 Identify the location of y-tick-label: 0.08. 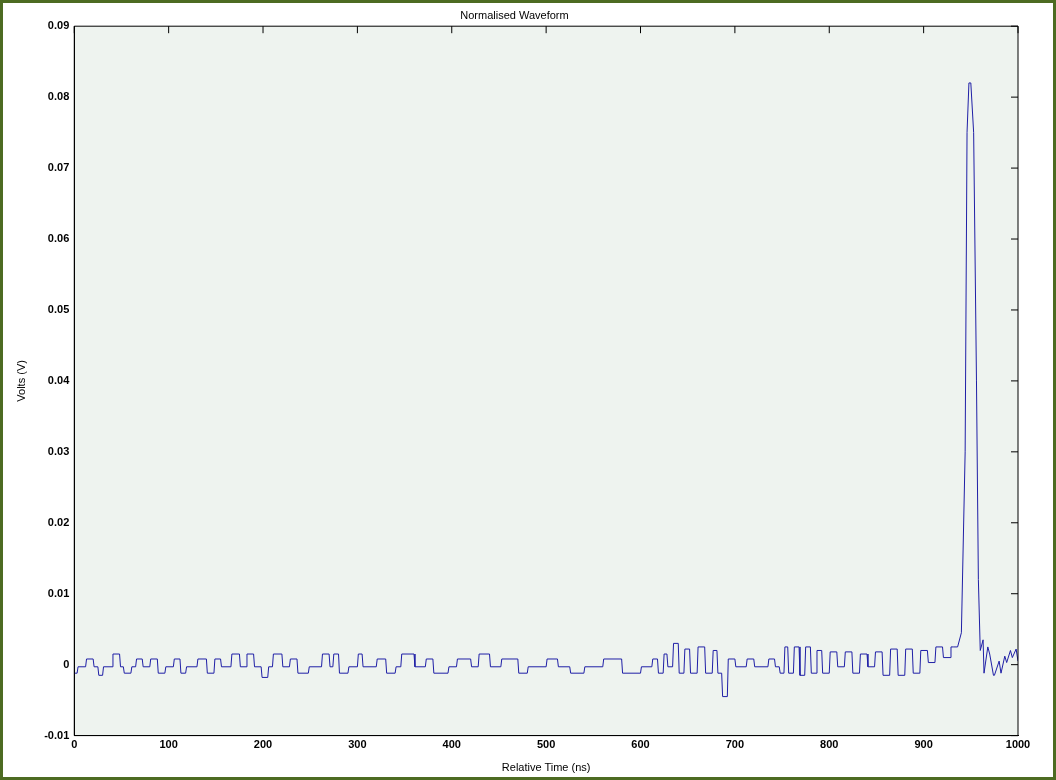
(58, 96).